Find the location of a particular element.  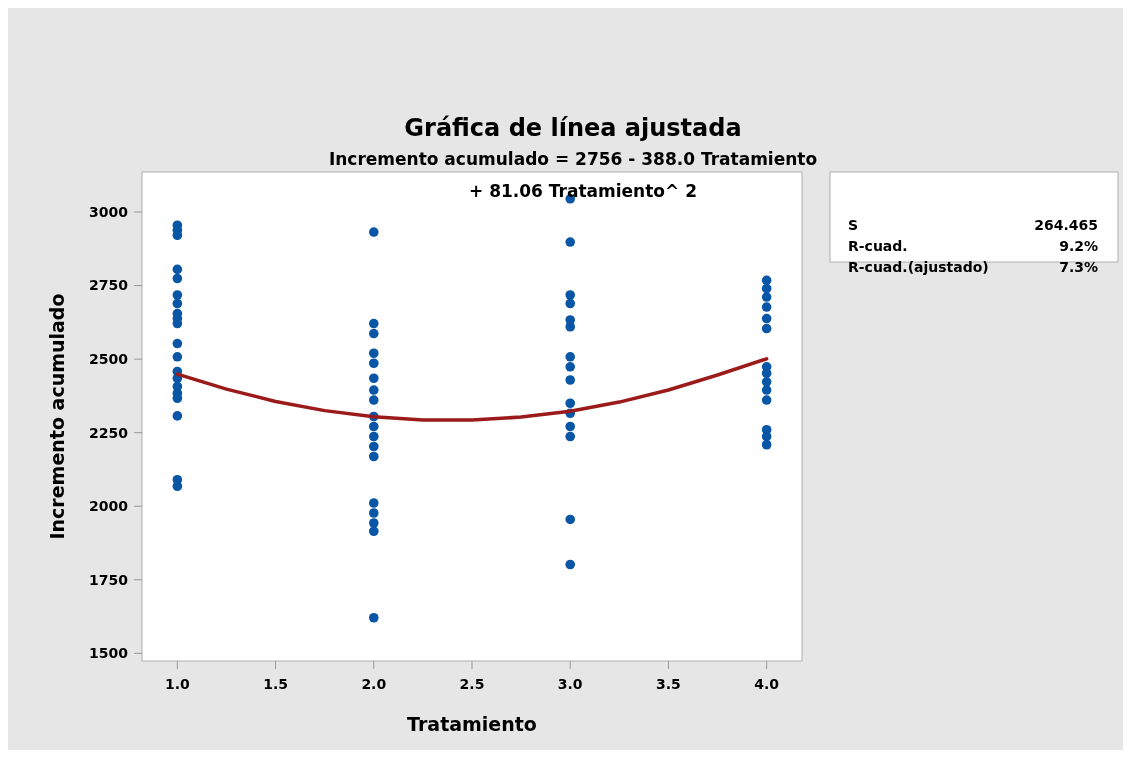

text: S is located at coordinates (853, 225).